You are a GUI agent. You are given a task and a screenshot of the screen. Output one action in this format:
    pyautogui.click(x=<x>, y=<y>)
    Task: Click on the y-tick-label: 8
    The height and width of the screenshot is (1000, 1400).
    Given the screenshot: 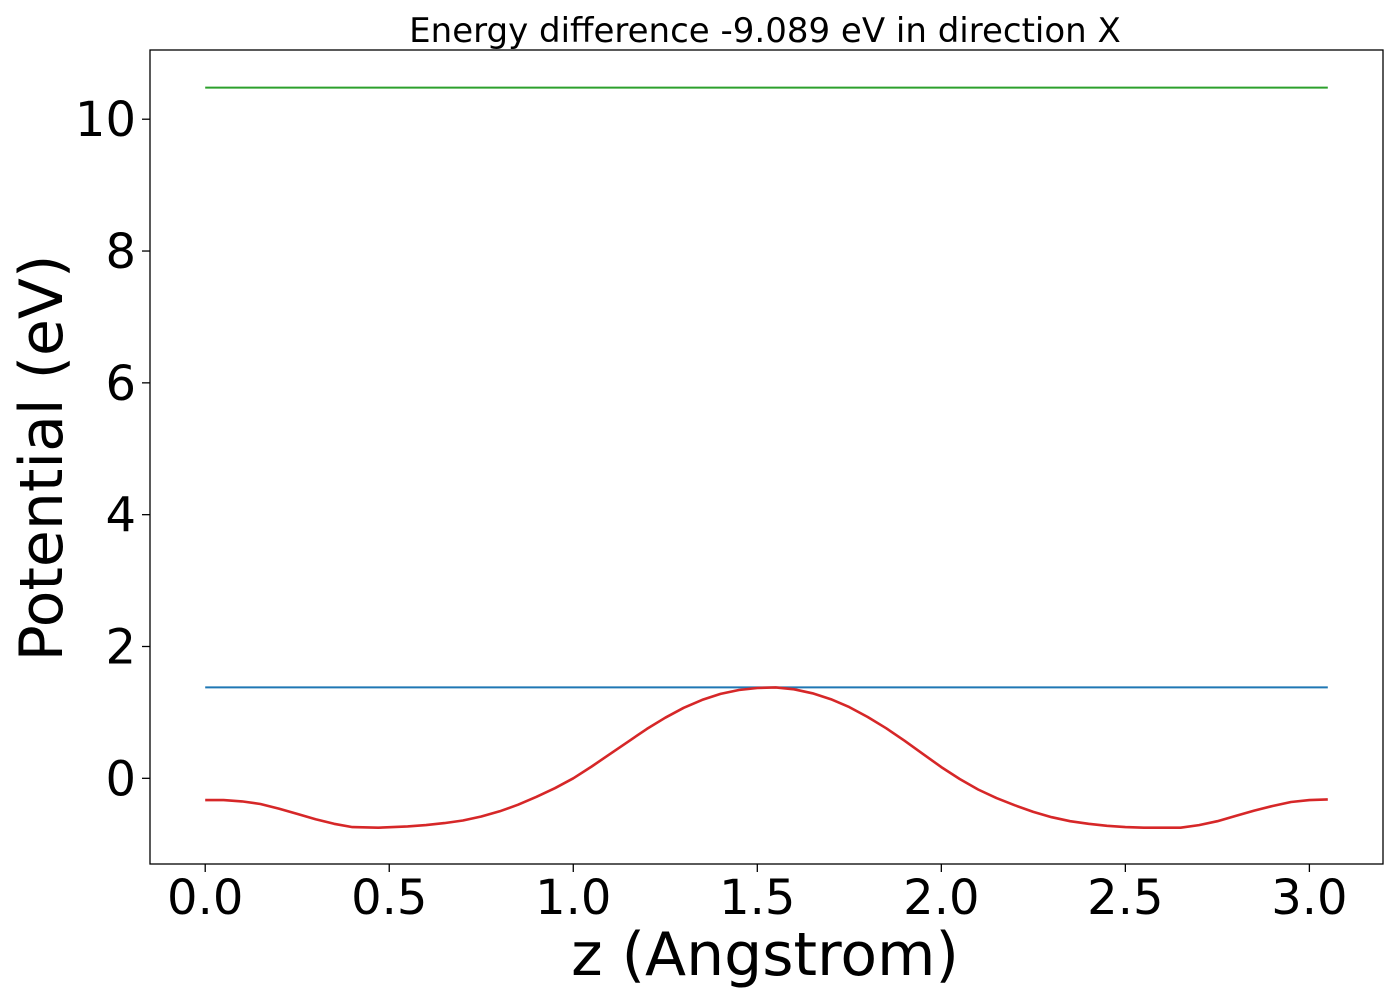 What is the action you would take?
    pyautogui.click(x=120, y=252)
    